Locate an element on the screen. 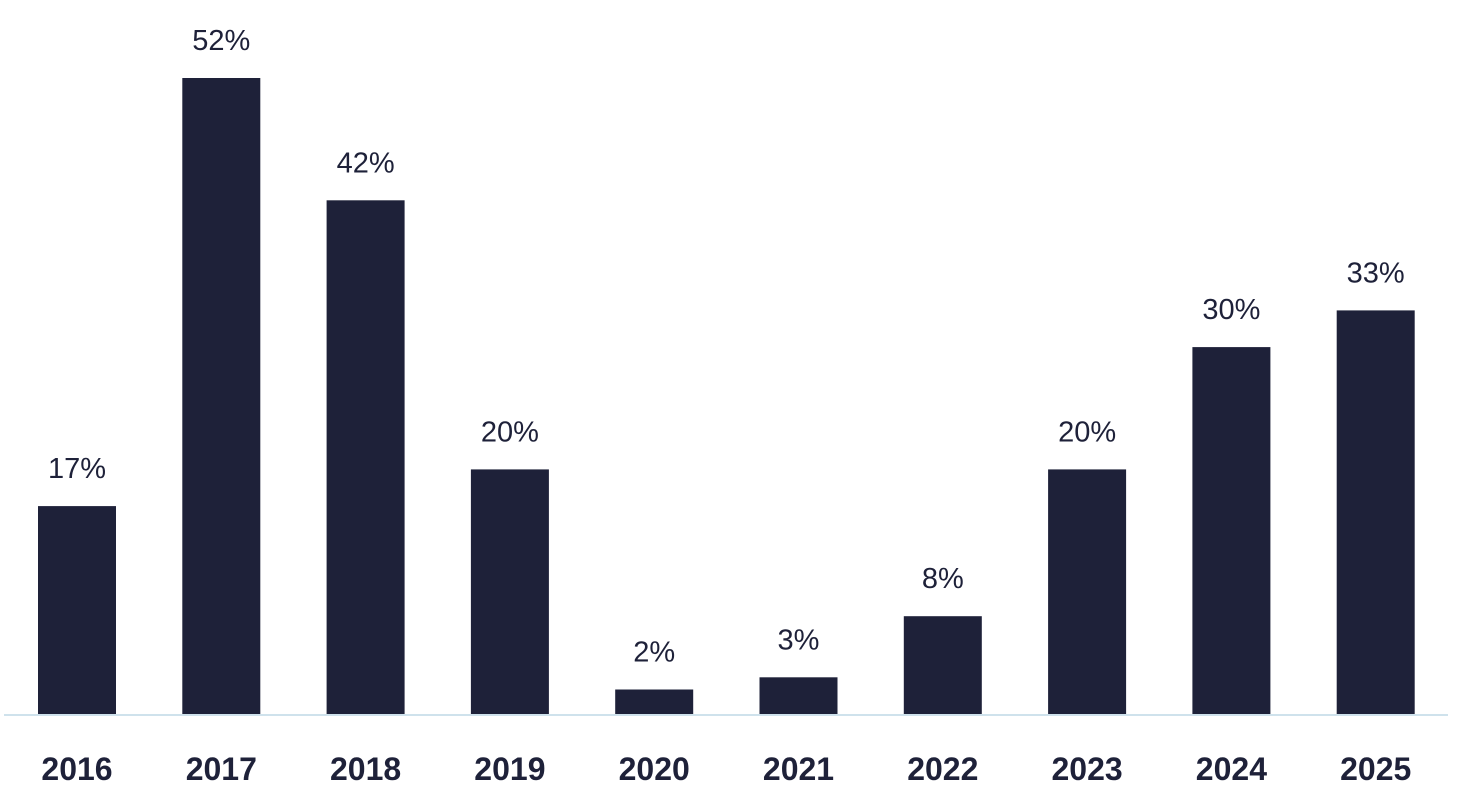 The width and height of the screenshot is (1466, 808). x-tick-label-2020: 2020 is located at coordinates (654, 769).